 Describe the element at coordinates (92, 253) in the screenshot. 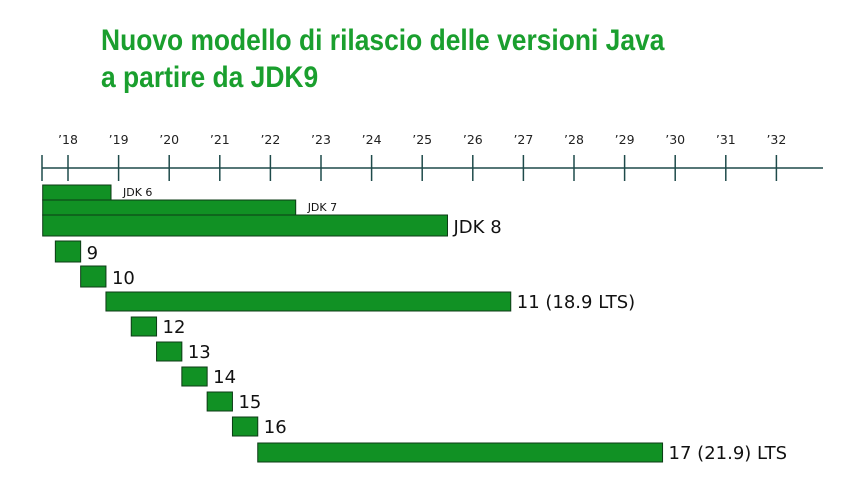

I see `release-label: 9` at that location.